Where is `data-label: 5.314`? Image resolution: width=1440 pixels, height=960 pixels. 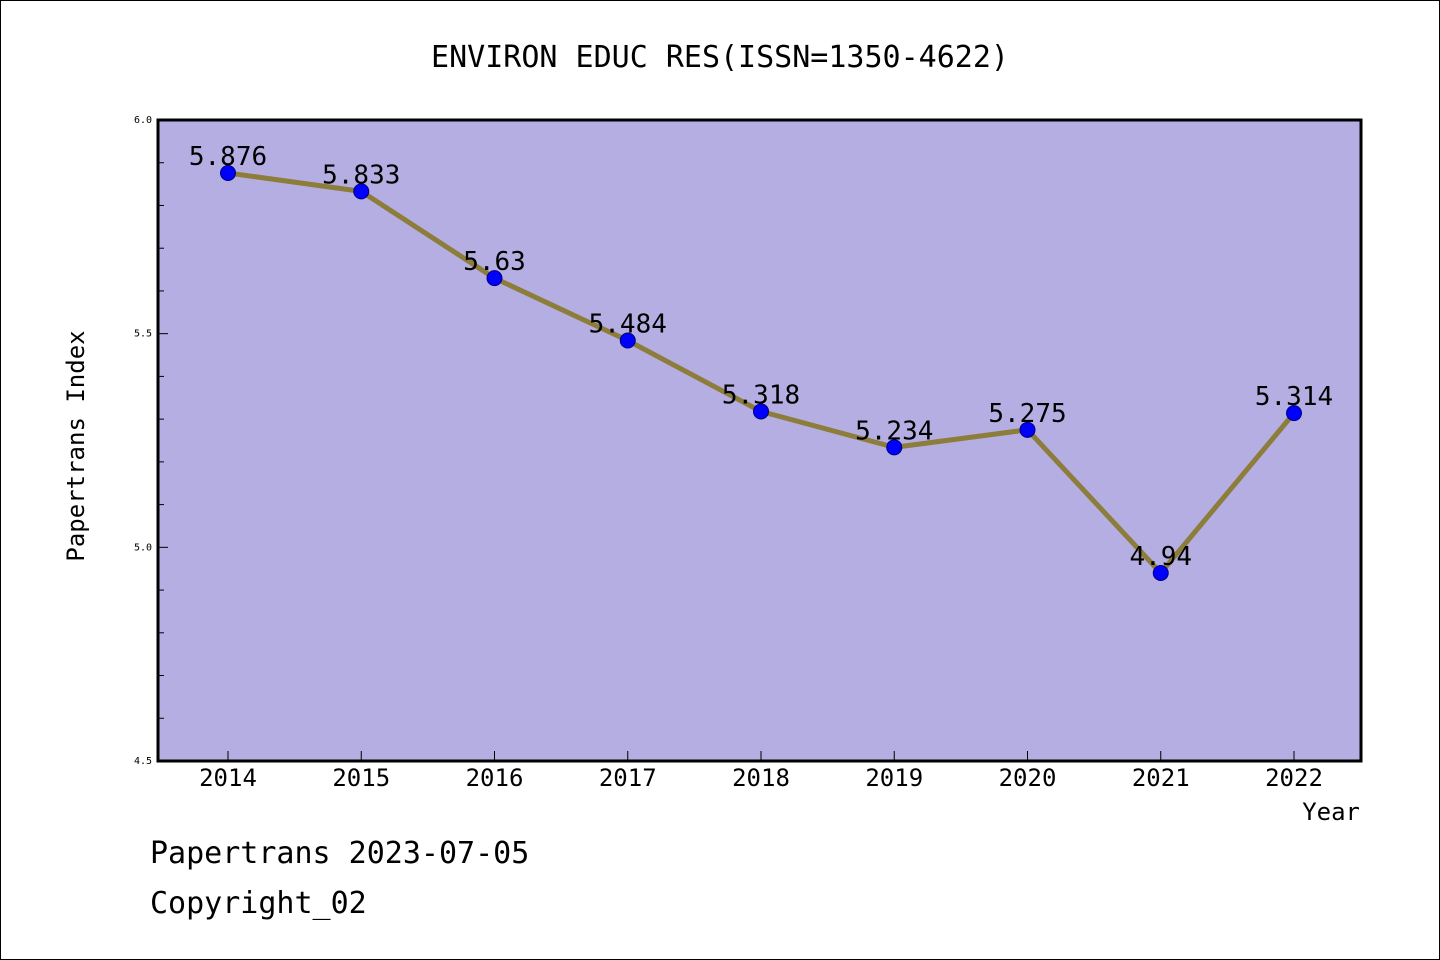
data-label: 5.314 is located at coordinates (1294, 397).